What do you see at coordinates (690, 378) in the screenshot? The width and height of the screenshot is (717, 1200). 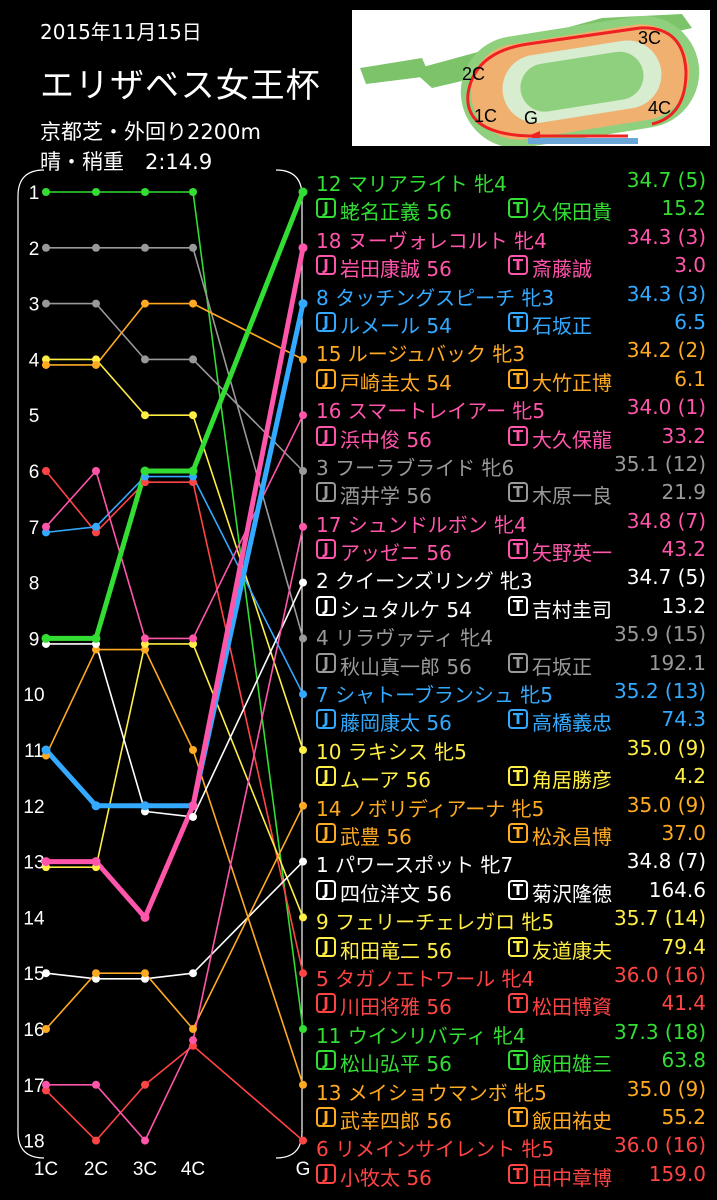 I see `odds: 6.1` at bounding box center [690, 378].